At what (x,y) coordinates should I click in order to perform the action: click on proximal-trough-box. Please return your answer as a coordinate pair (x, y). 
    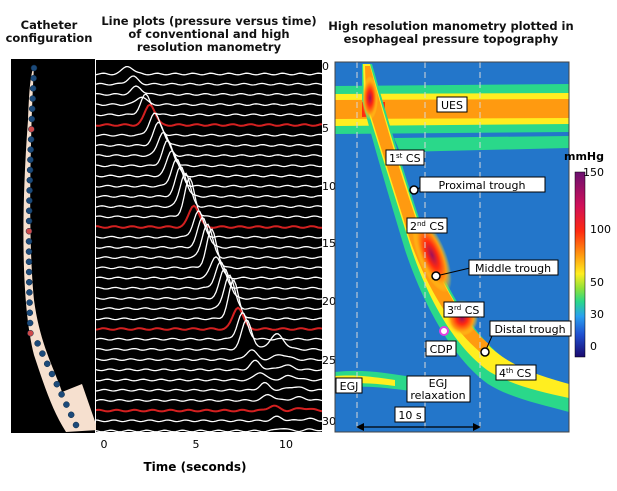
    Looking at the image, I should click on (482, 184).